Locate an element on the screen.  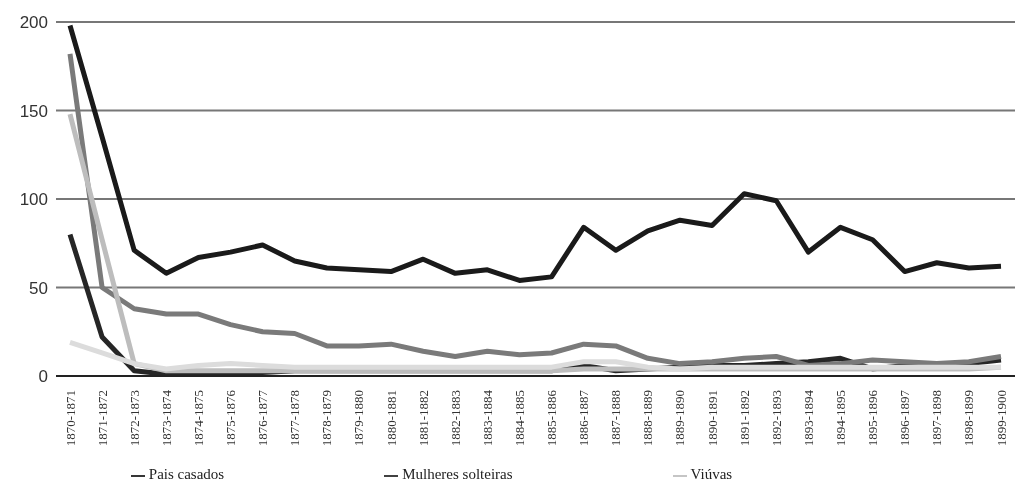
y-tick-label: 0 is located at coordinates (43, 377).